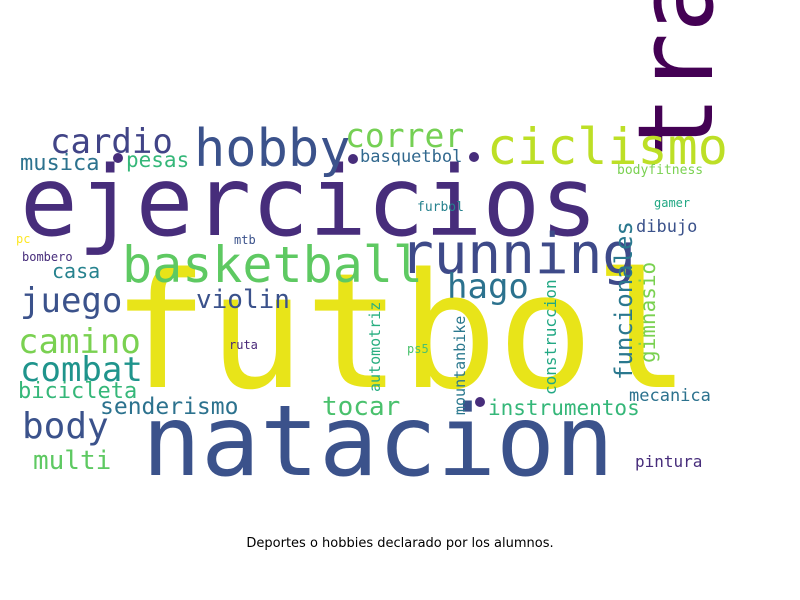 This screenshot has height=600, width=800. Describe the element at coordinates (418, 349) in the screenshot. I see `cloud-word: ps5` at that location.